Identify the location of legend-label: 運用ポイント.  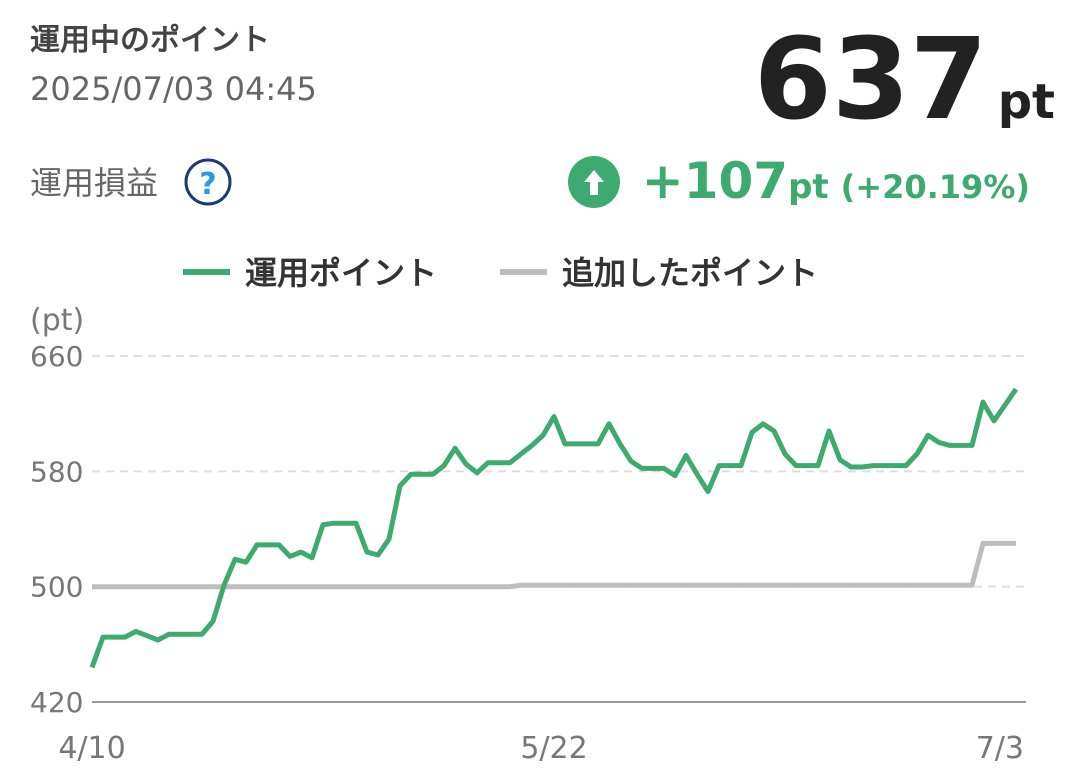
(341, 273).